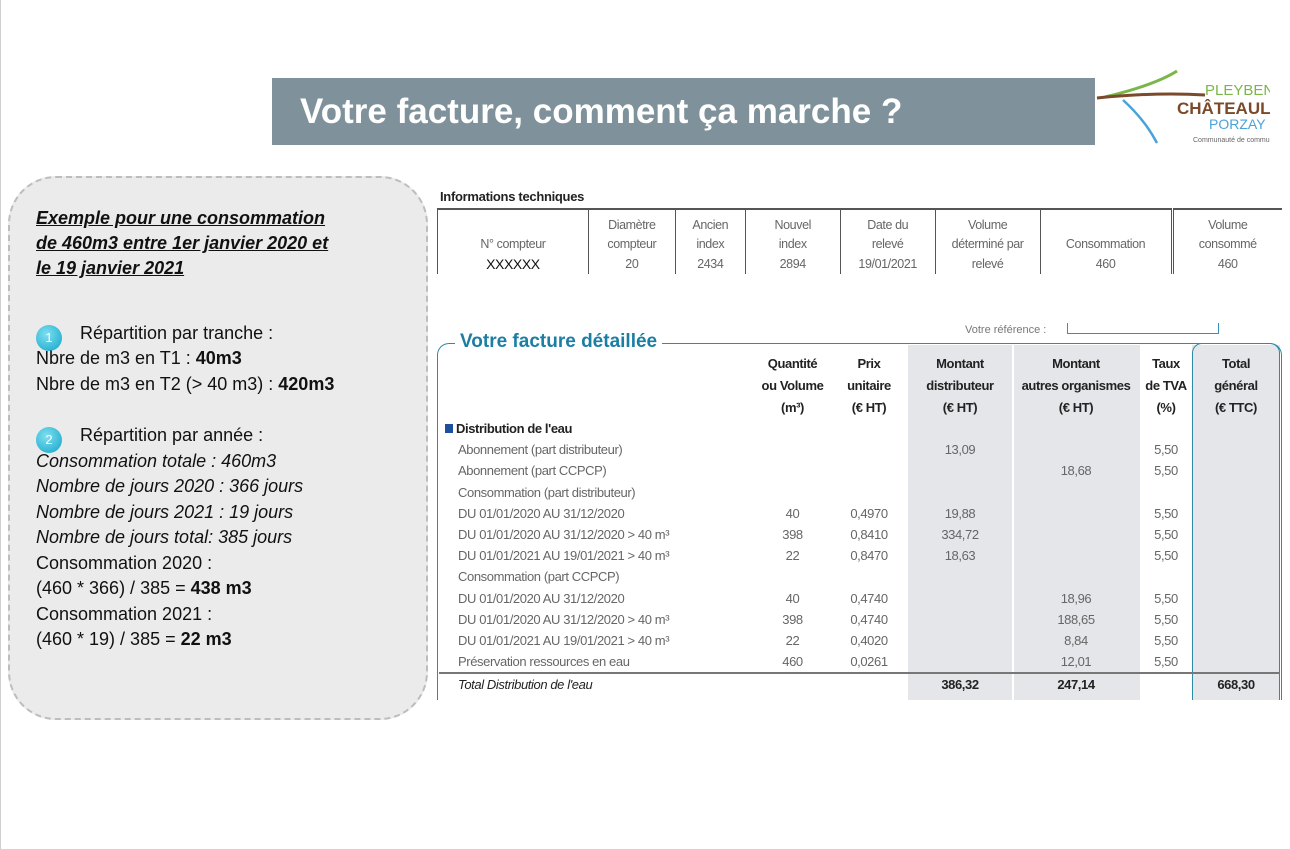 The width and height of the screenshot is (1290, 849). What do you see at coordinates (1105, 244) in the screenshot?
I see `tech-header-line: Consommation` at bounding box center [1105, 244].